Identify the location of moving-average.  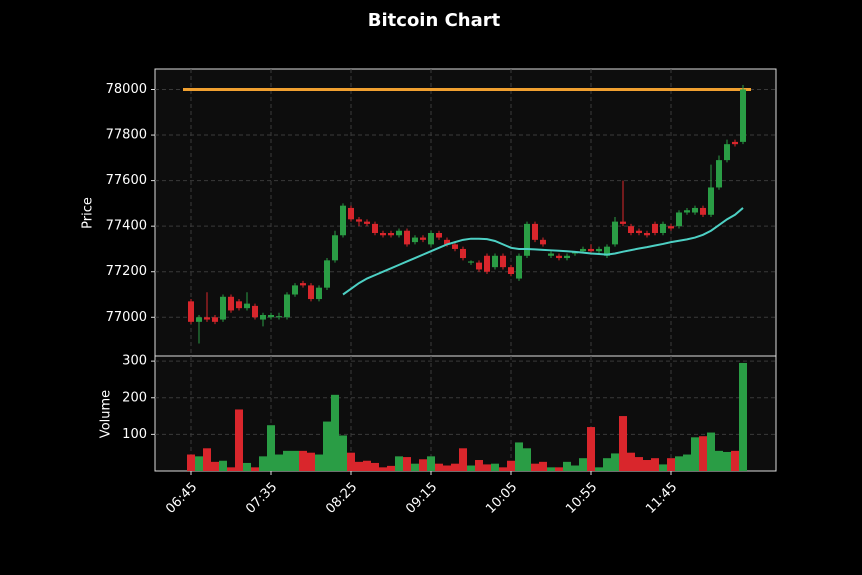
(543, 251).